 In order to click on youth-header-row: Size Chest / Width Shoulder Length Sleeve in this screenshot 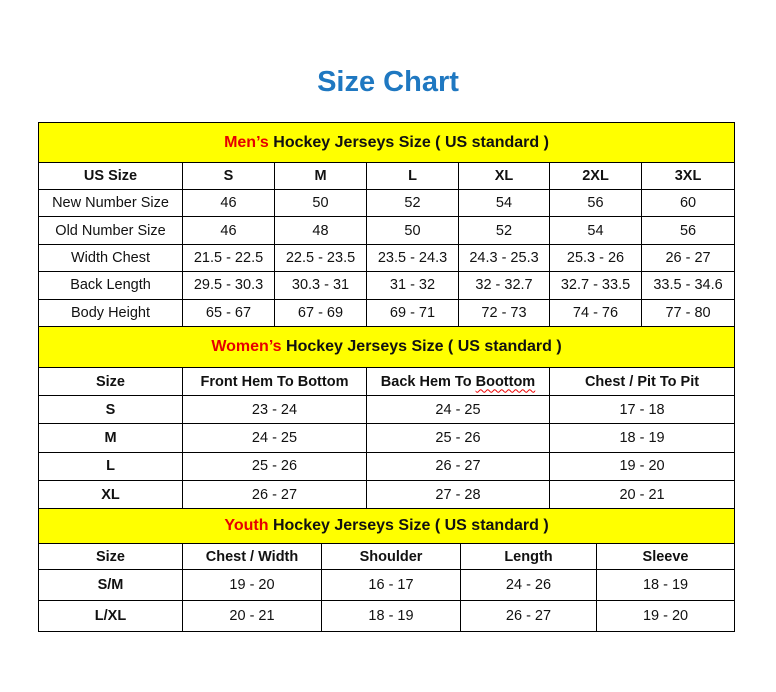, I will do `click(387, 556)`.